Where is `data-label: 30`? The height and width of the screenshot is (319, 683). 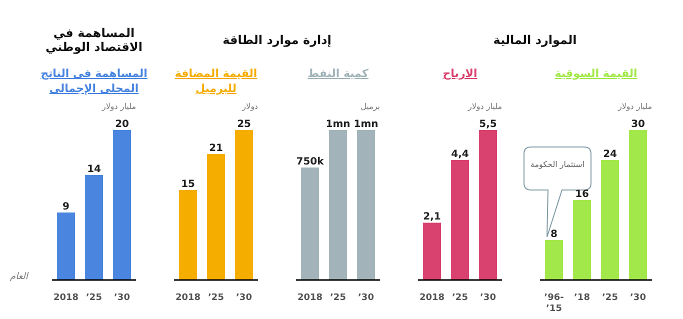 data-label: 30 is located at coordinates (638, 124).